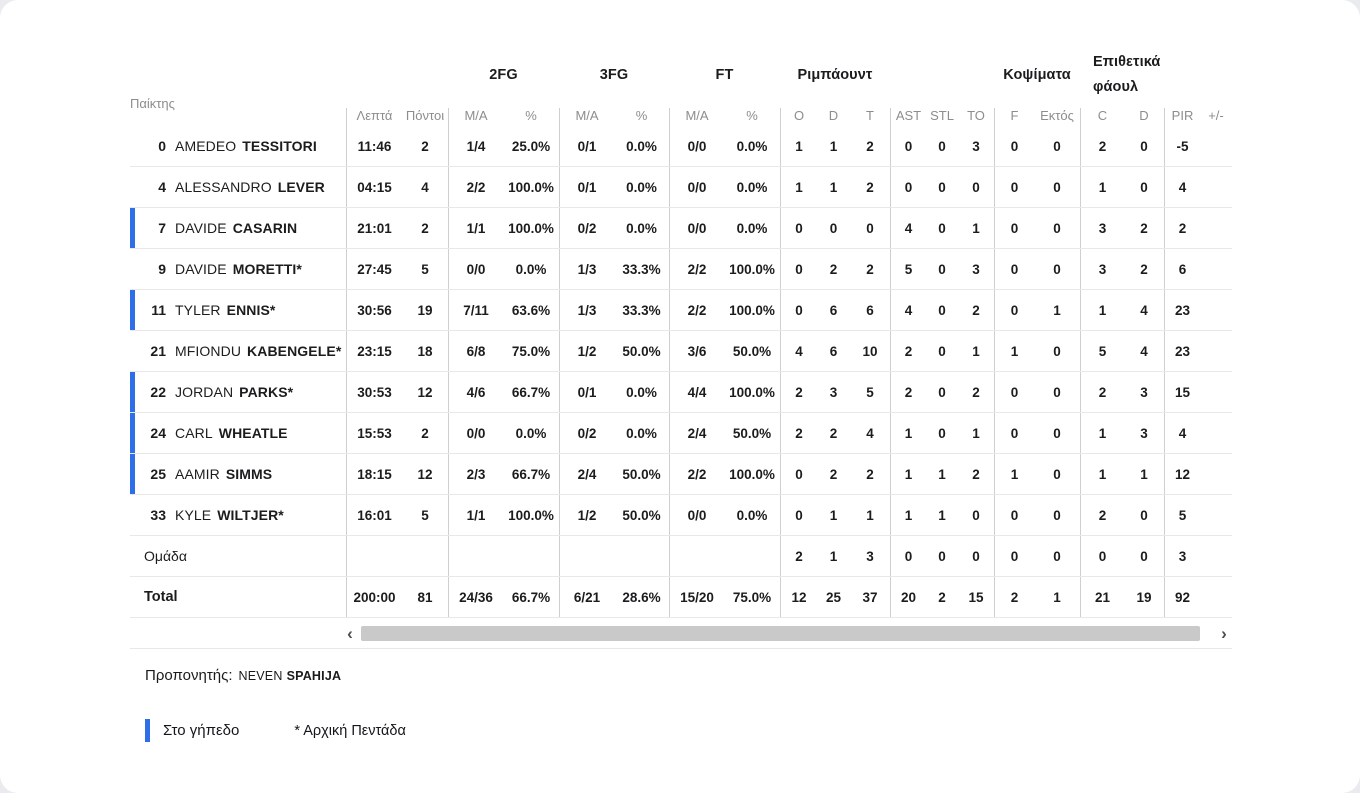 Image resolution: width=1360 pixels, height=793 pixels. Describe the element at coordinates (976, 115) in the screenshot. I see `stat-column-header: TO` at that location.